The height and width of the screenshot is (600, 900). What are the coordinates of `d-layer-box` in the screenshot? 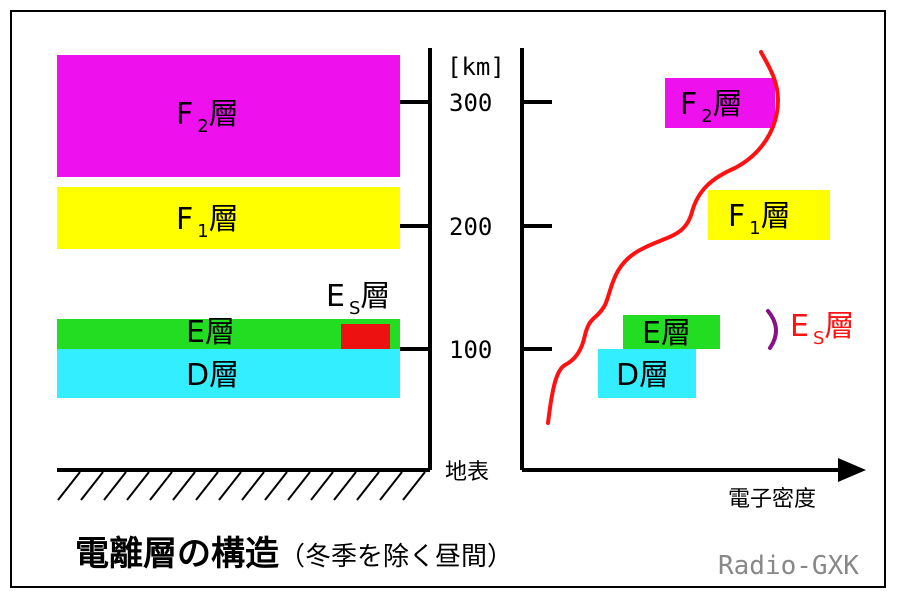 It's located at (647, 373).